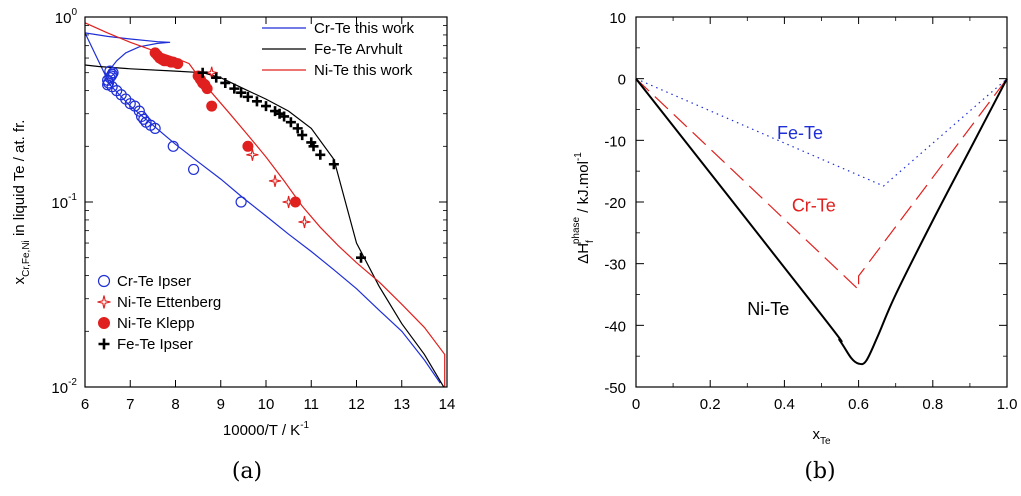 The image size is (1021, 496). What do you see at coordinates (266, 404) in the screenshot?
I see `x-tick-label: 10` at bounding box center [266, 404].